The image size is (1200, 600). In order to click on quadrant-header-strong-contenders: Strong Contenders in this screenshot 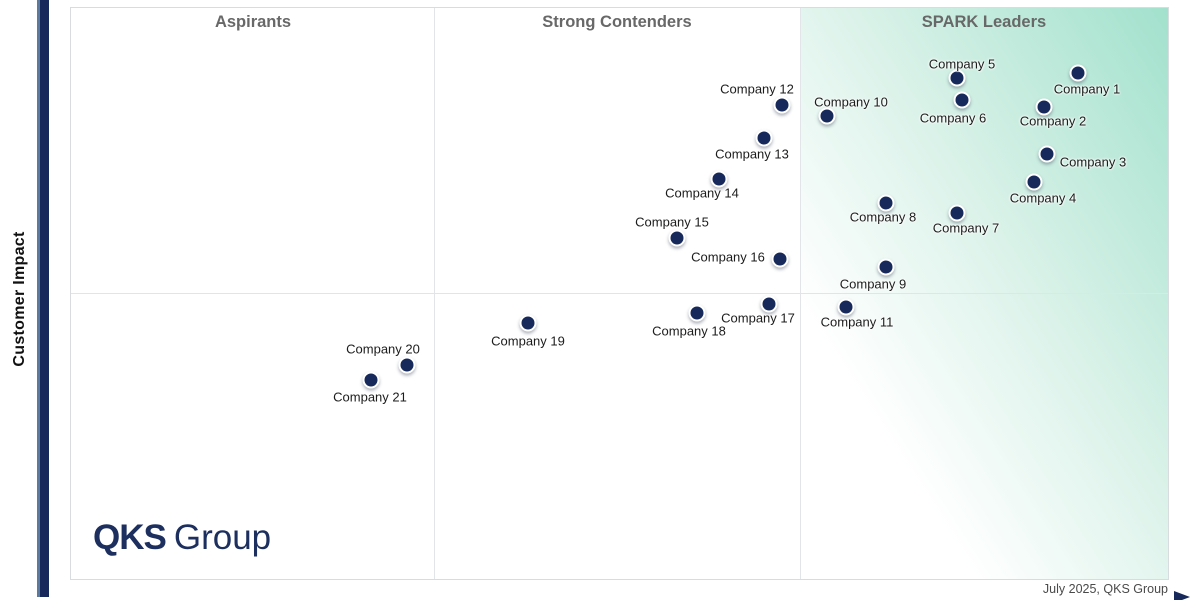, I will do `click(617, 22)`.